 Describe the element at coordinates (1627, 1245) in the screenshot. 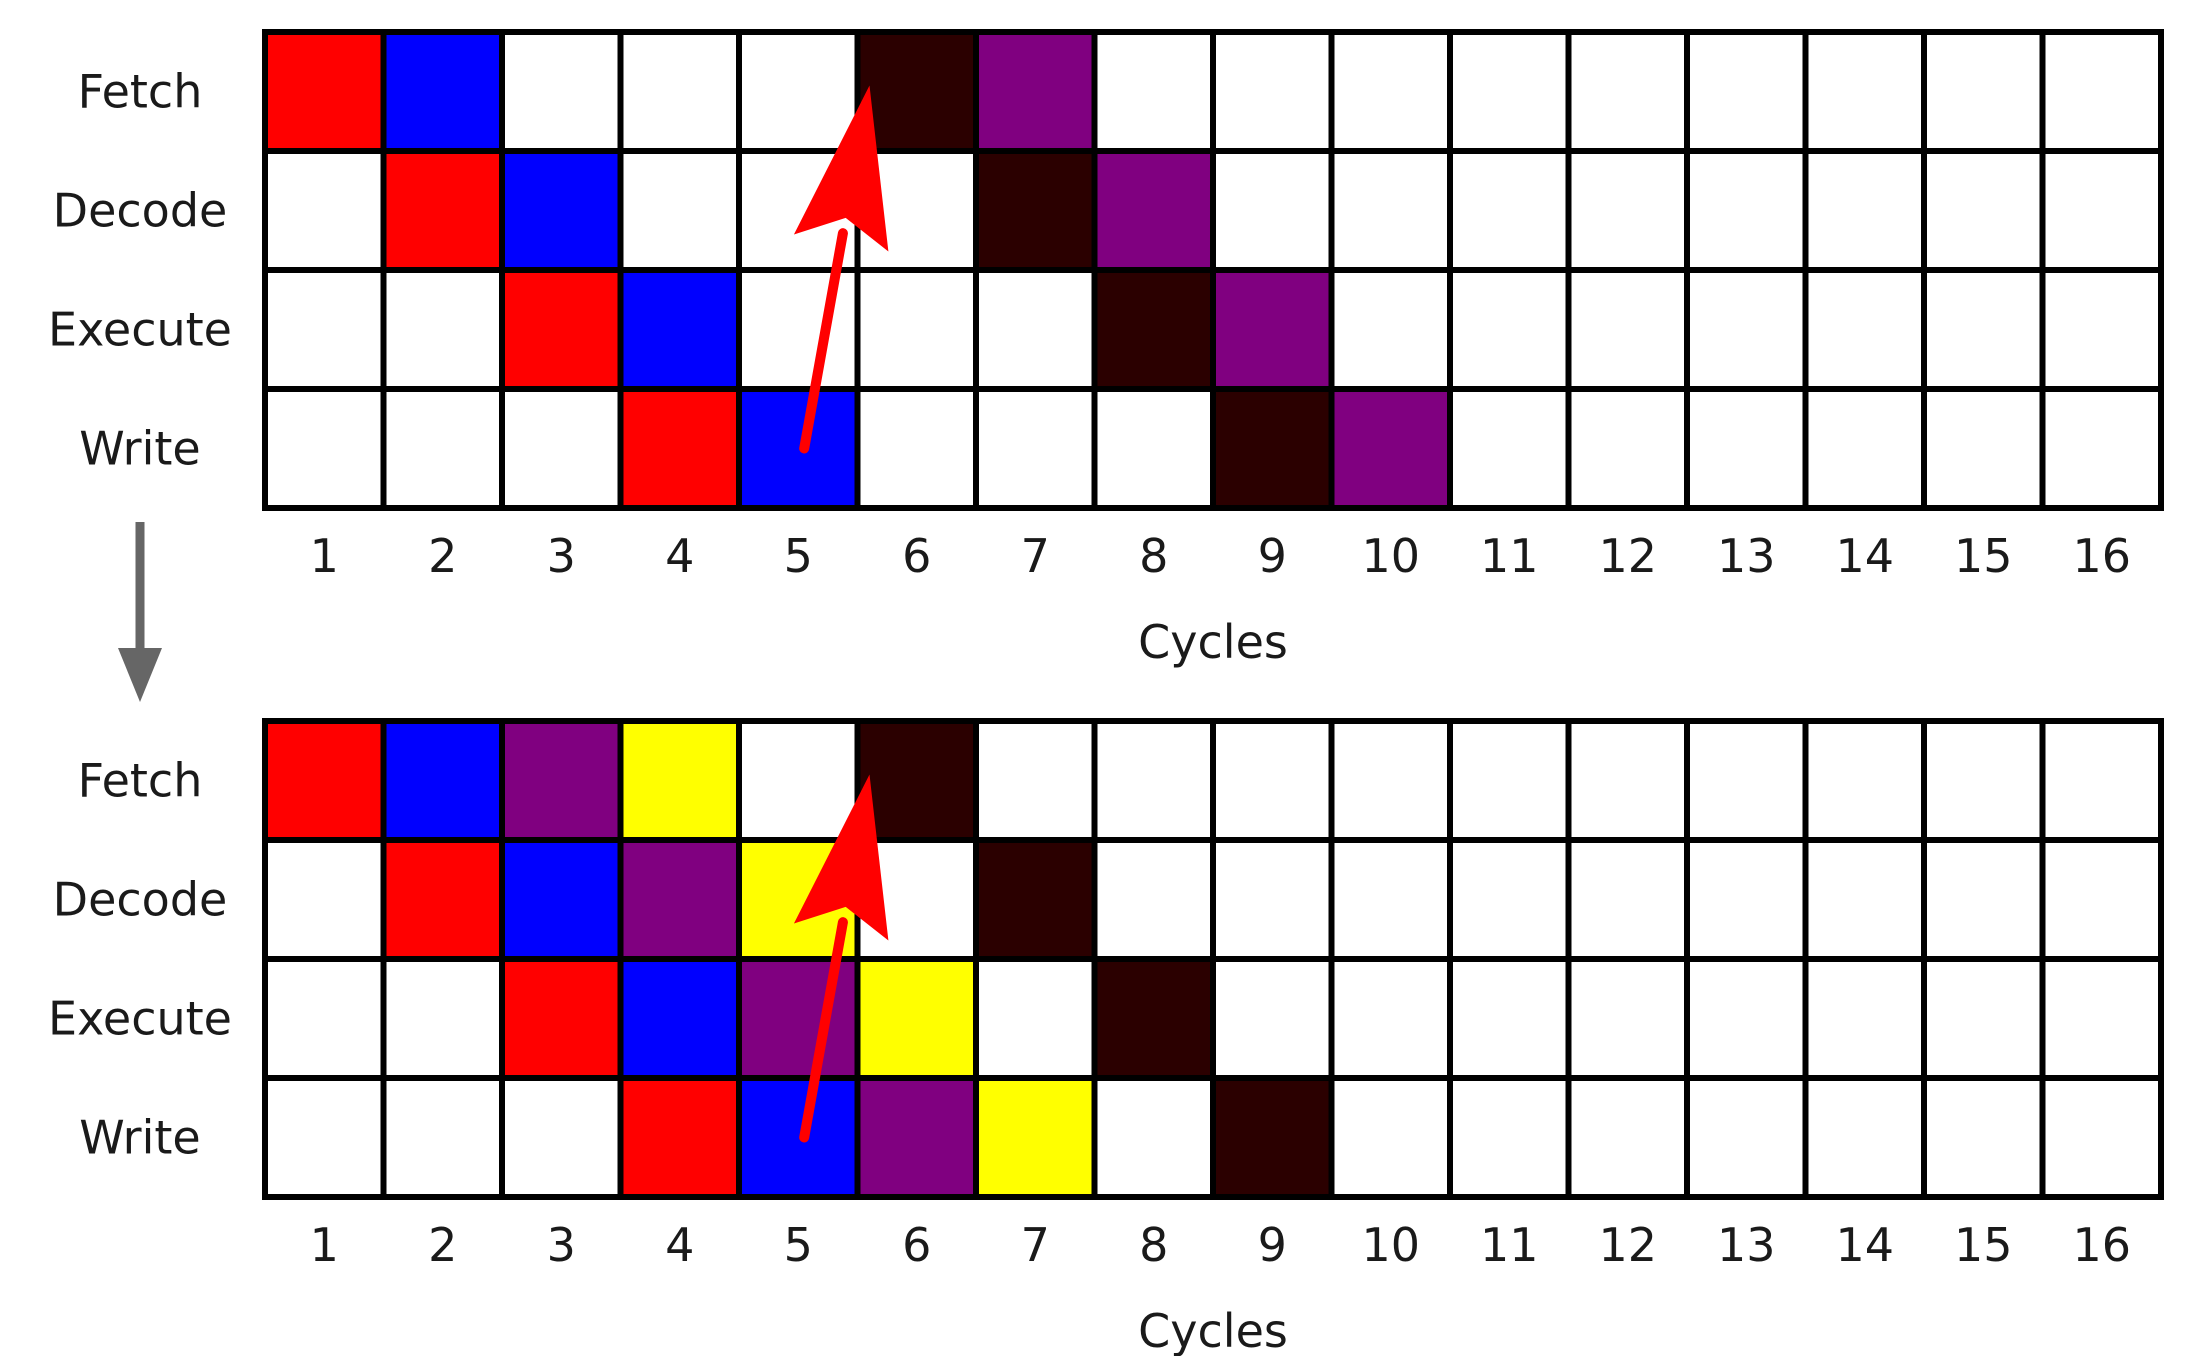

I see `cycle-tick-label: 12` at that location.